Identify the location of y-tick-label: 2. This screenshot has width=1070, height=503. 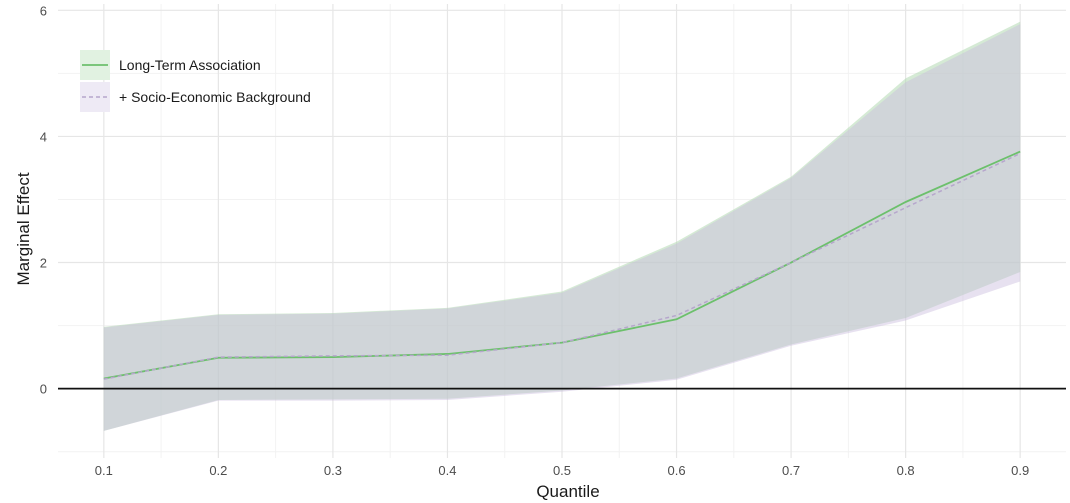
(43, 263).